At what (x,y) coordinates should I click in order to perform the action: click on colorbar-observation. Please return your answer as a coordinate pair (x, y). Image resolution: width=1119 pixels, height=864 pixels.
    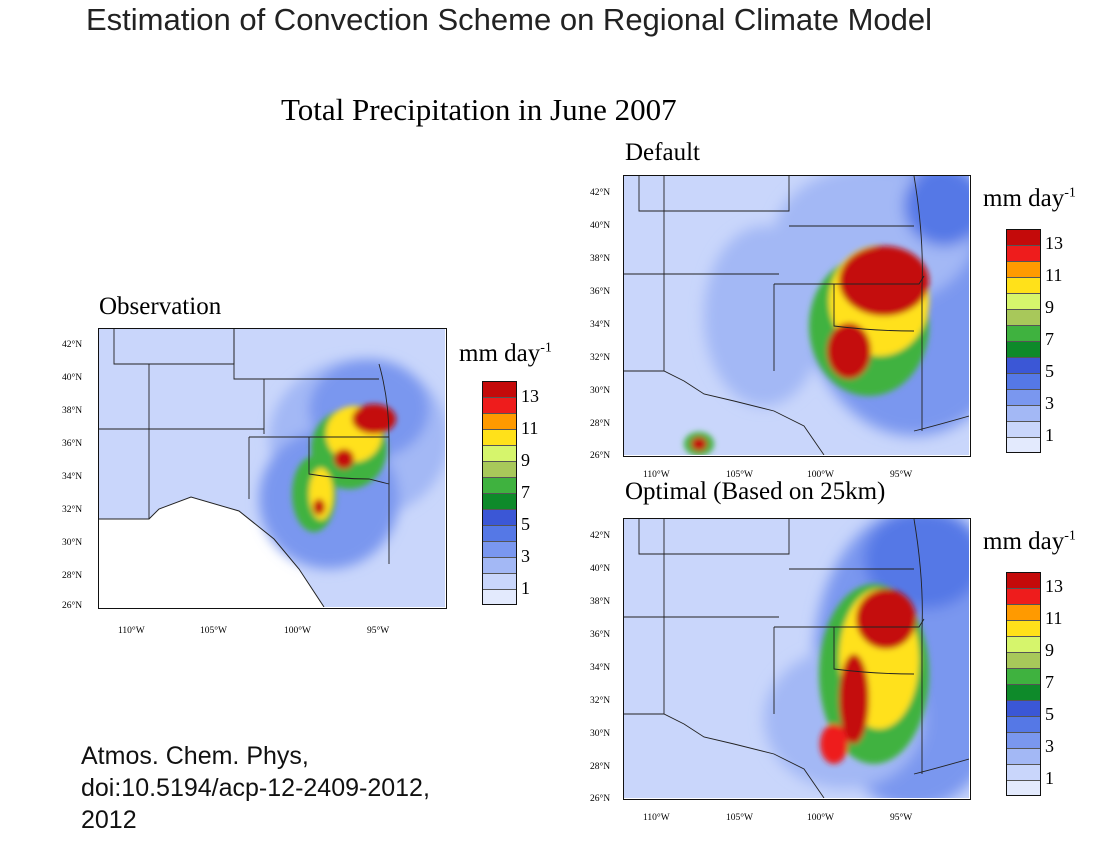
    Looking at the image, I should click on (499, 493).